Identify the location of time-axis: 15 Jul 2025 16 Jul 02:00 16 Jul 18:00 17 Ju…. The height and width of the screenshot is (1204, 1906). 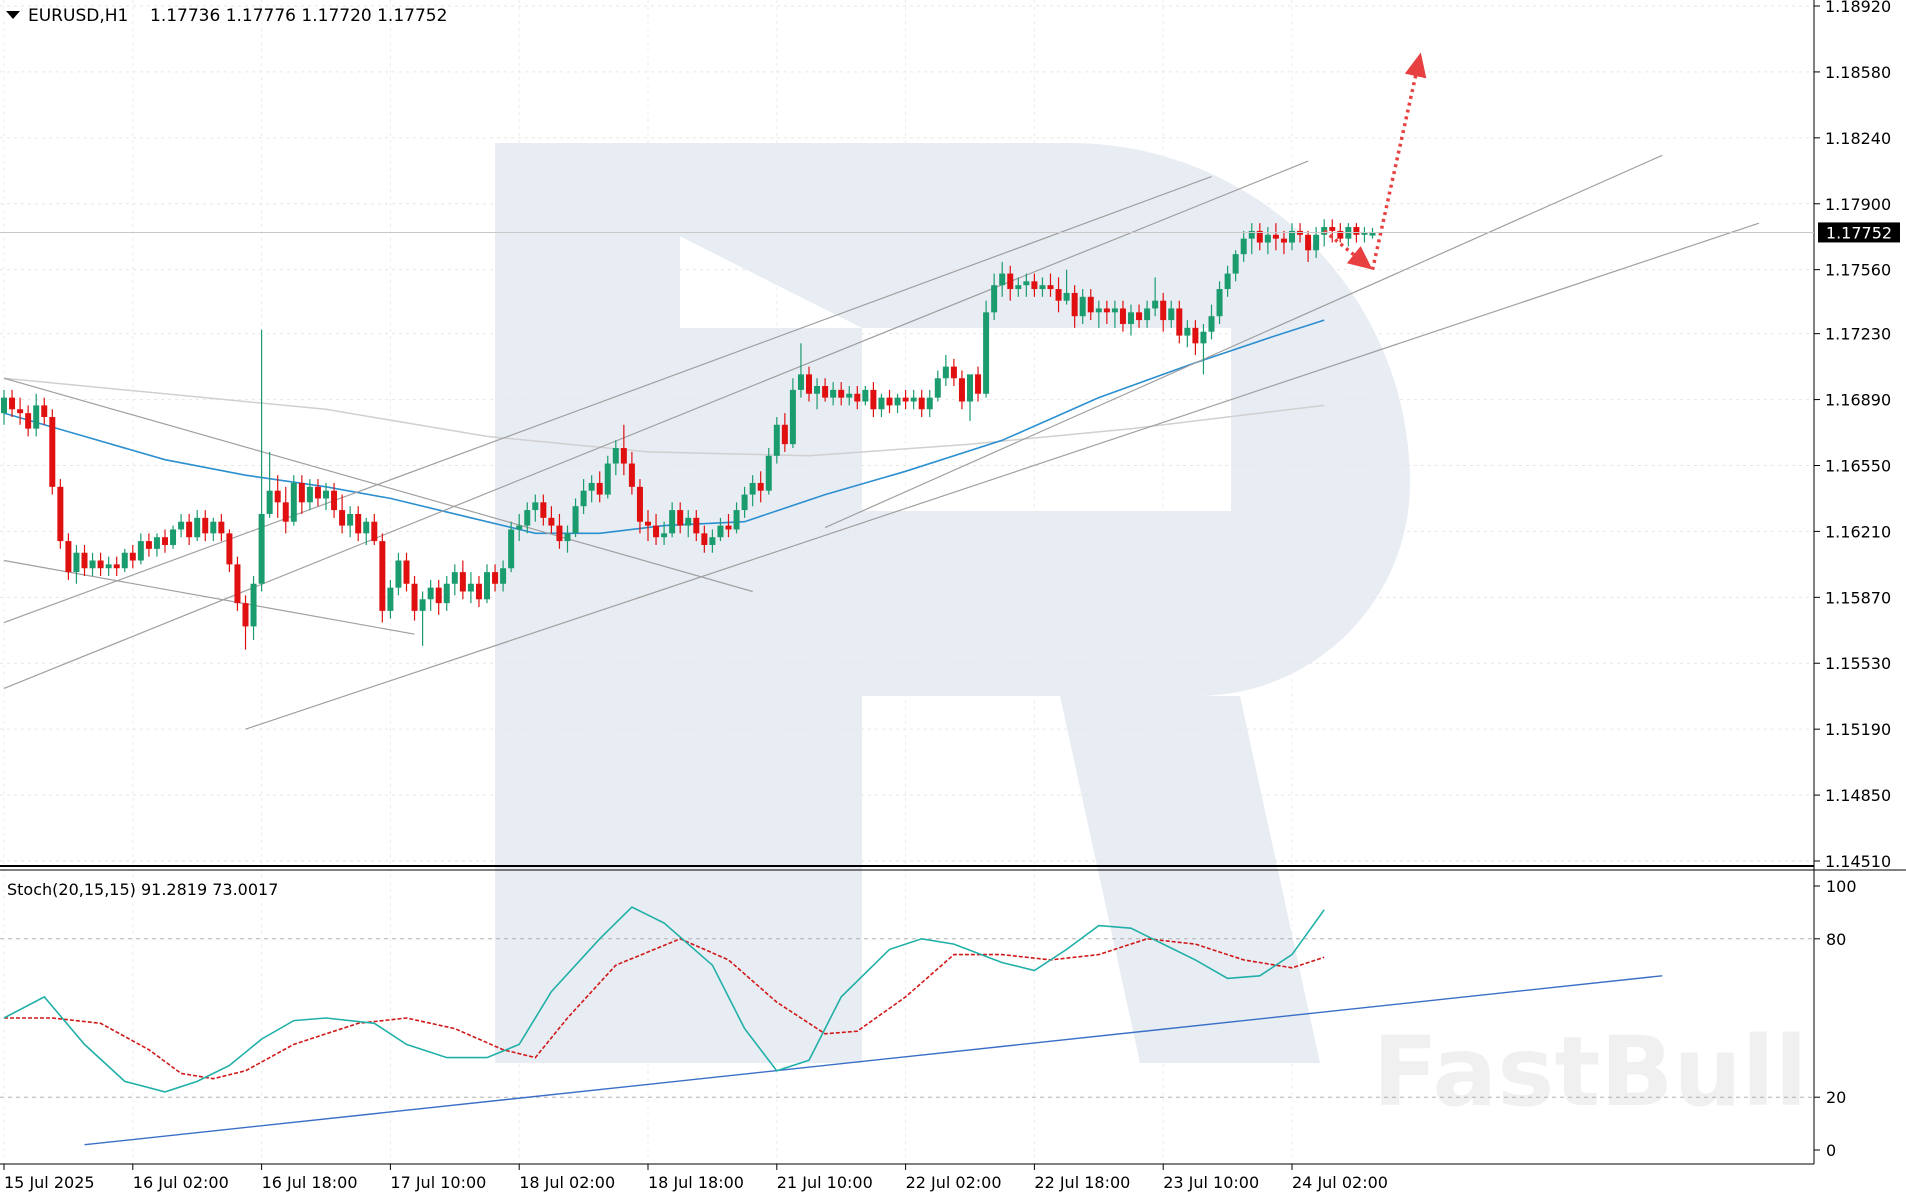
(695, 1178).